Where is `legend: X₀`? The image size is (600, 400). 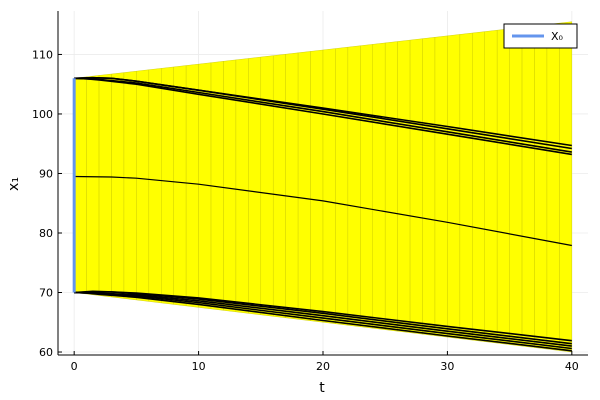 legend: X₀ is located at coordinates (540, 36).